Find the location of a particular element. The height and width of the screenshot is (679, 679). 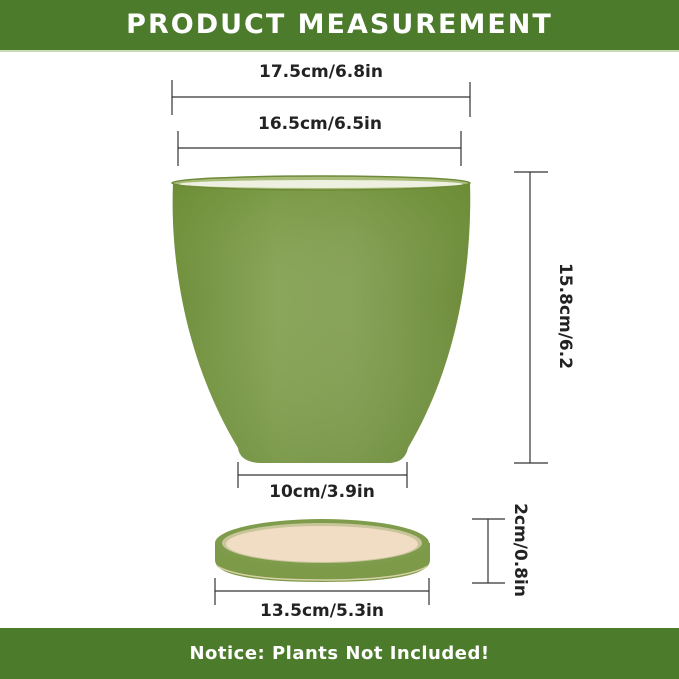

saucer-image is located at coordinates (322, 550).